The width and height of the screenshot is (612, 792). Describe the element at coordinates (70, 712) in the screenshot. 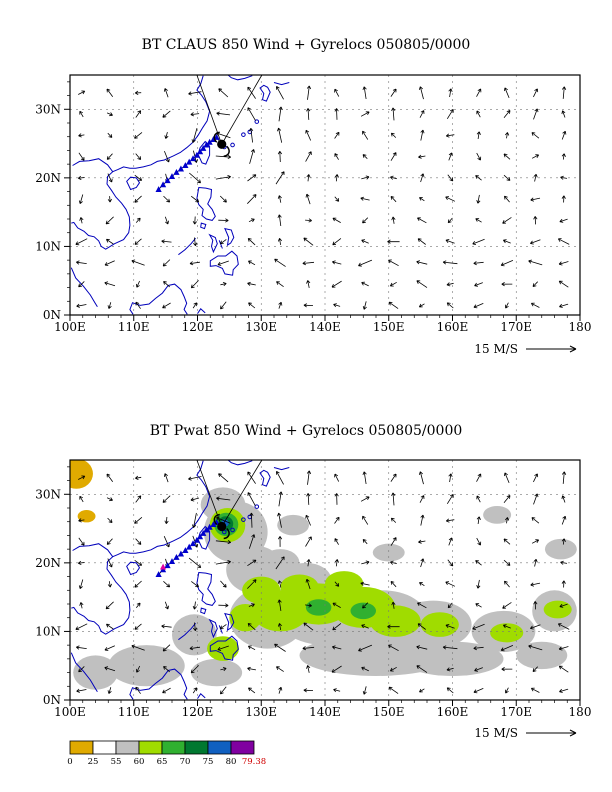

I see `x-tick-label: 100E` at that location.